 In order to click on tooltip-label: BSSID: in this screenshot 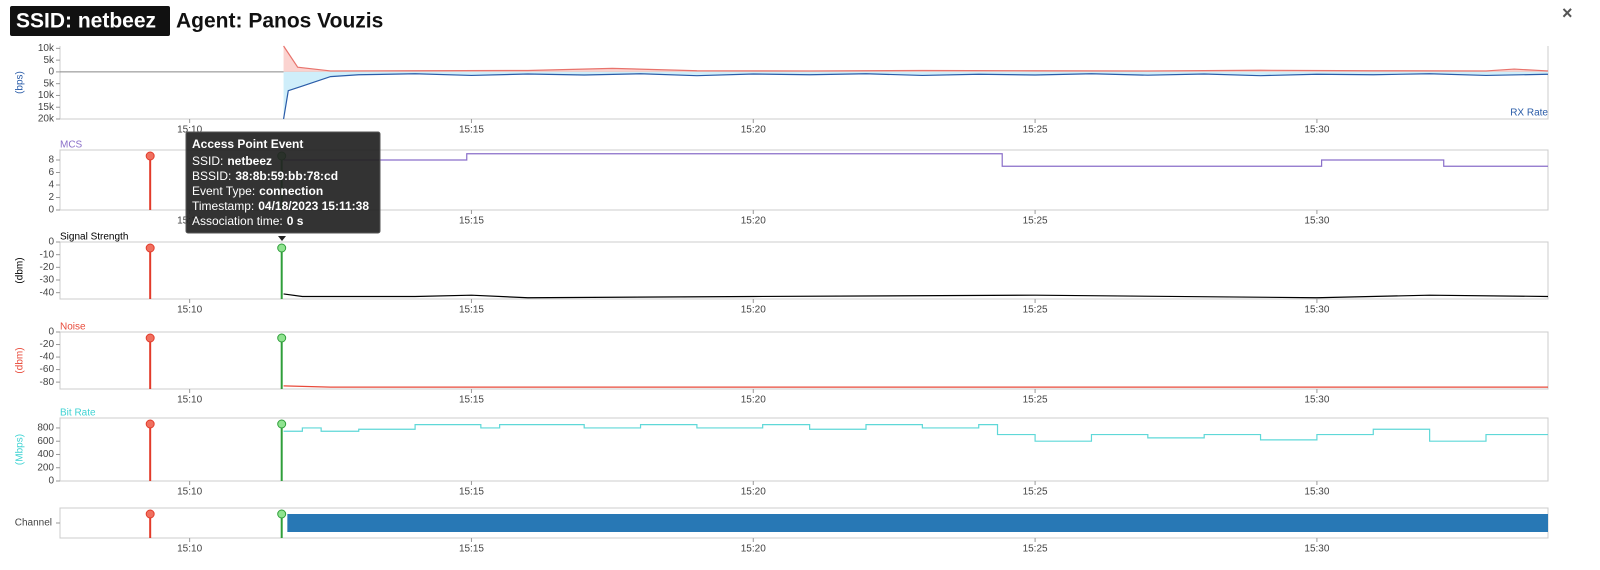, I will do `click(211, 176)`.